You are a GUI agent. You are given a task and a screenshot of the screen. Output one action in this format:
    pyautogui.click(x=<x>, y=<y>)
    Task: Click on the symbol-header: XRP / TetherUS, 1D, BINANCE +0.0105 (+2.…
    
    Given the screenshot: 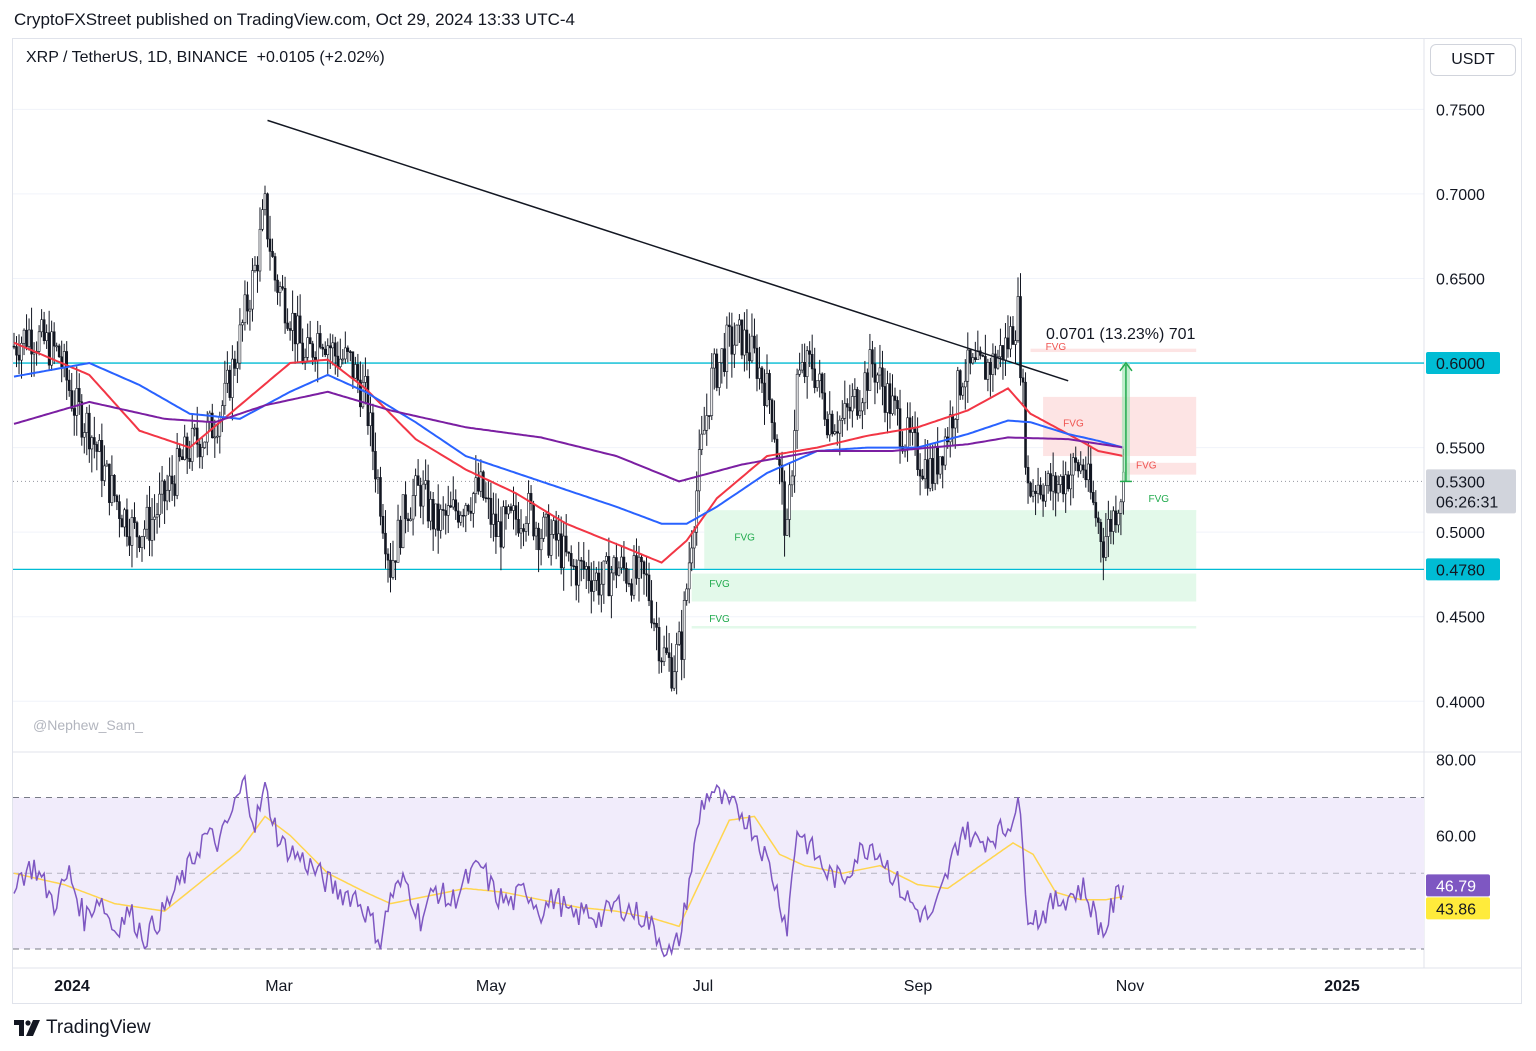 What is the action you would take?
    pyautogui.click(x=205, y=58)
    